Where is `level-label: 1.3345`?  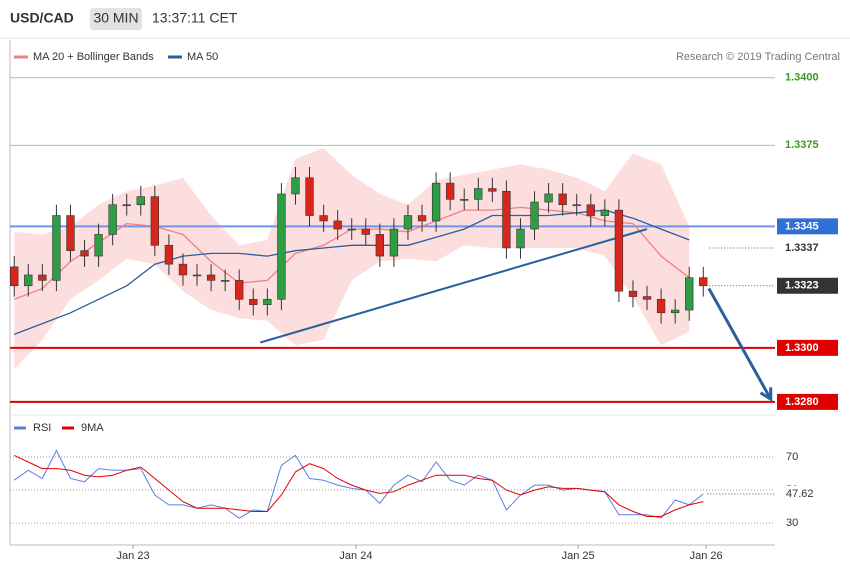
level-label: 1.3345 is located at coordinates (802, 226).